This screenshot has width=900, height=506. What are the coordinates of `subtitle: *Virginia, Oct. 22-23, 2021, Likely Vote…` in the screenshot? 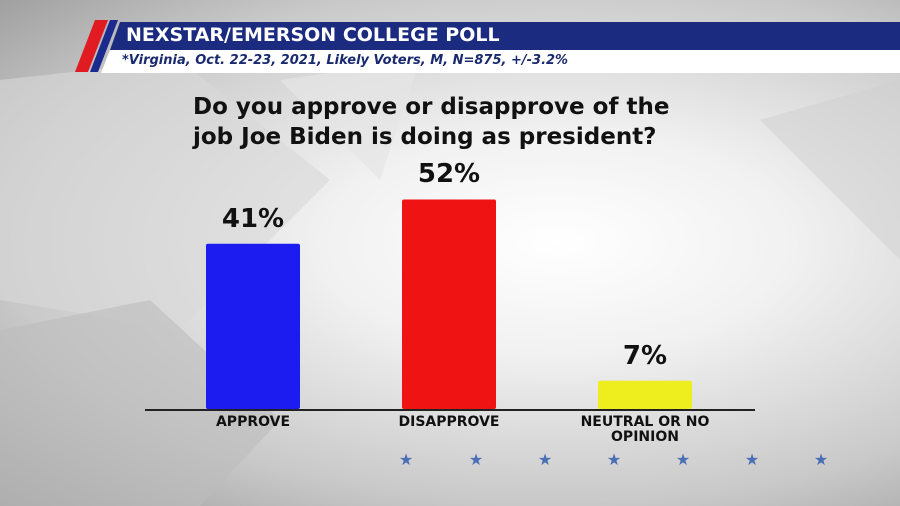 It's located at (345, 60).